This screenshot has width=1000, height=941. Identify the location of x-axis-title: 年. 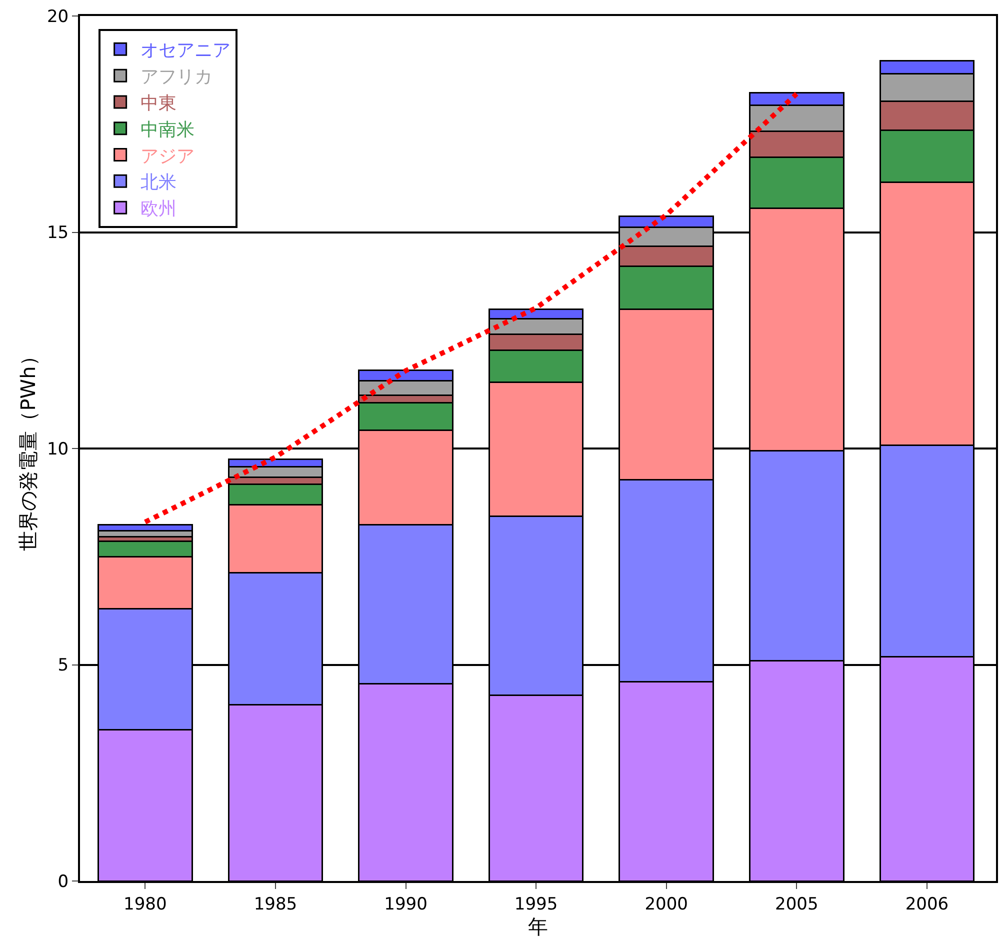
(538, 926).